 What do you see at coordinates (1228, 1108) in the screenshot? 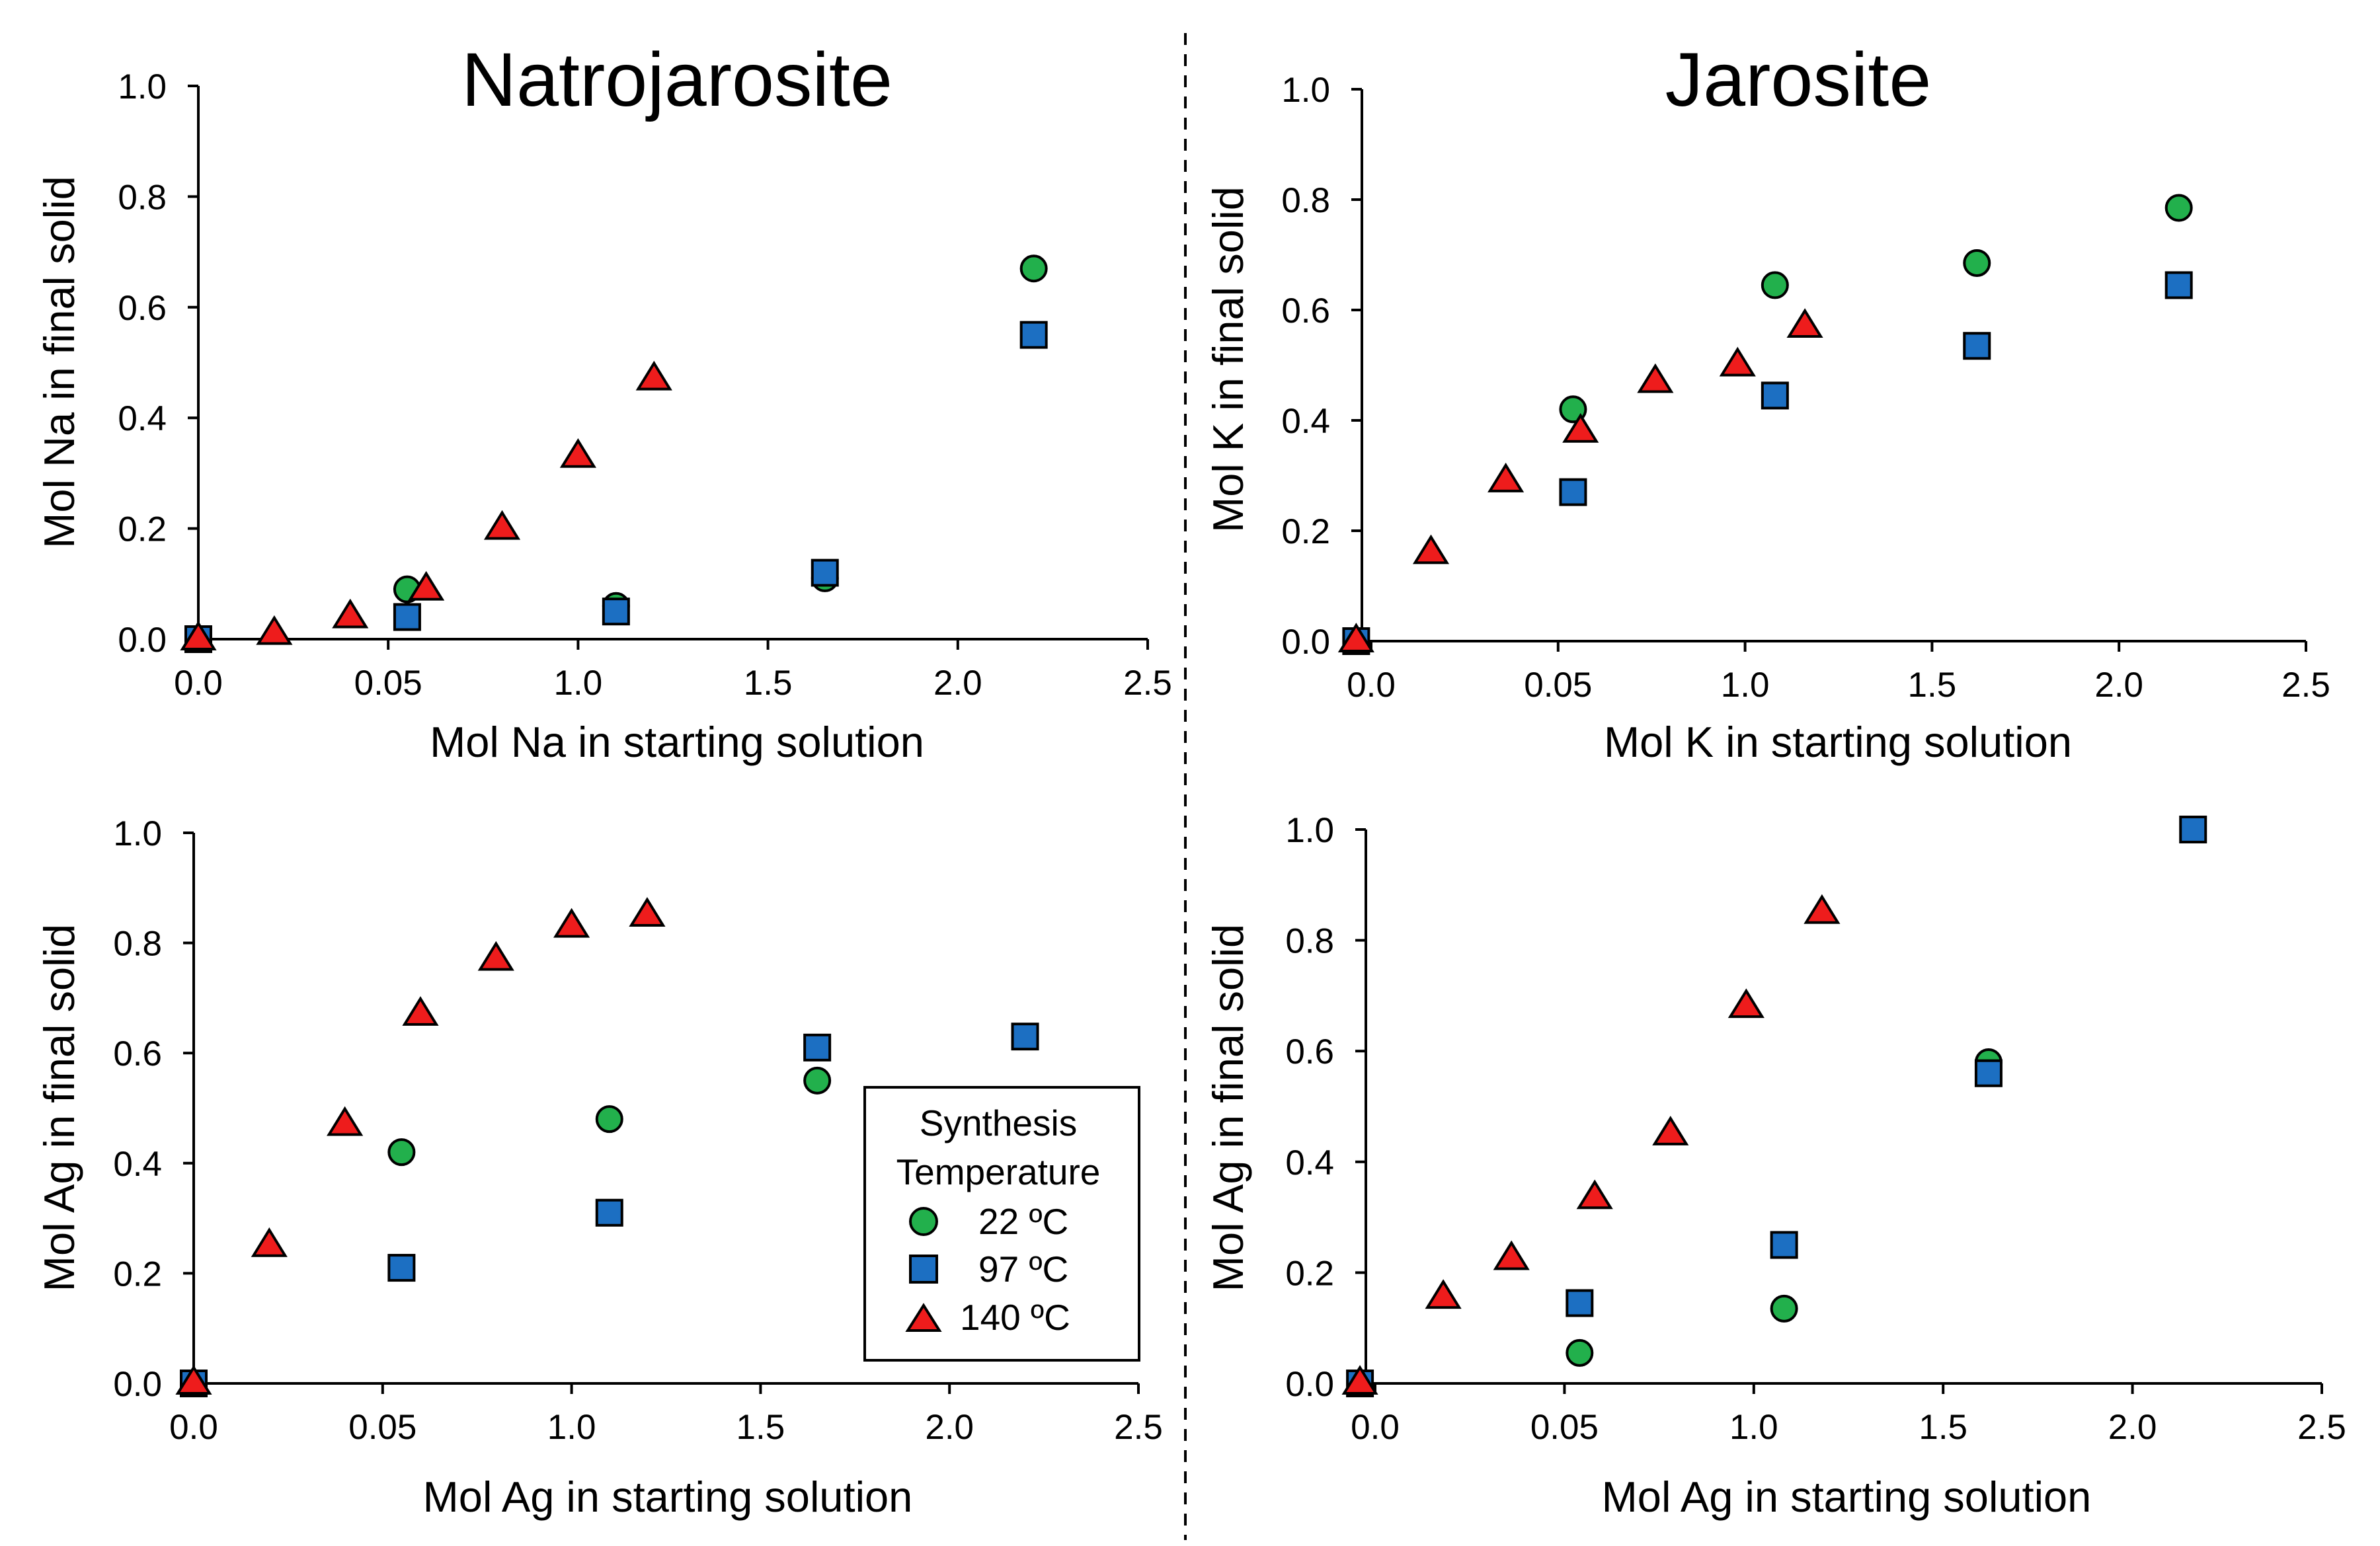
I see `y-axis-label: Mol Ag in final solid` at bounding box center [1228, 1108].